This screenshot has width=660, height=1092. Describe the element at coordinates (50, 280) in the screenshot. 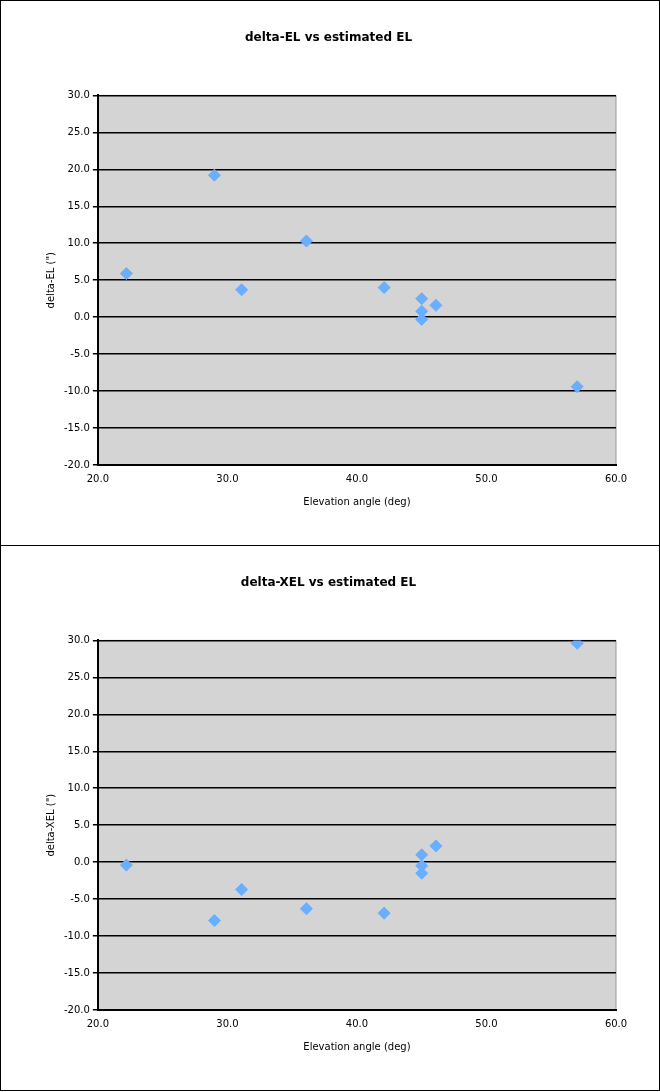

I see `y-axis-title: delta-EL (")` at that location.